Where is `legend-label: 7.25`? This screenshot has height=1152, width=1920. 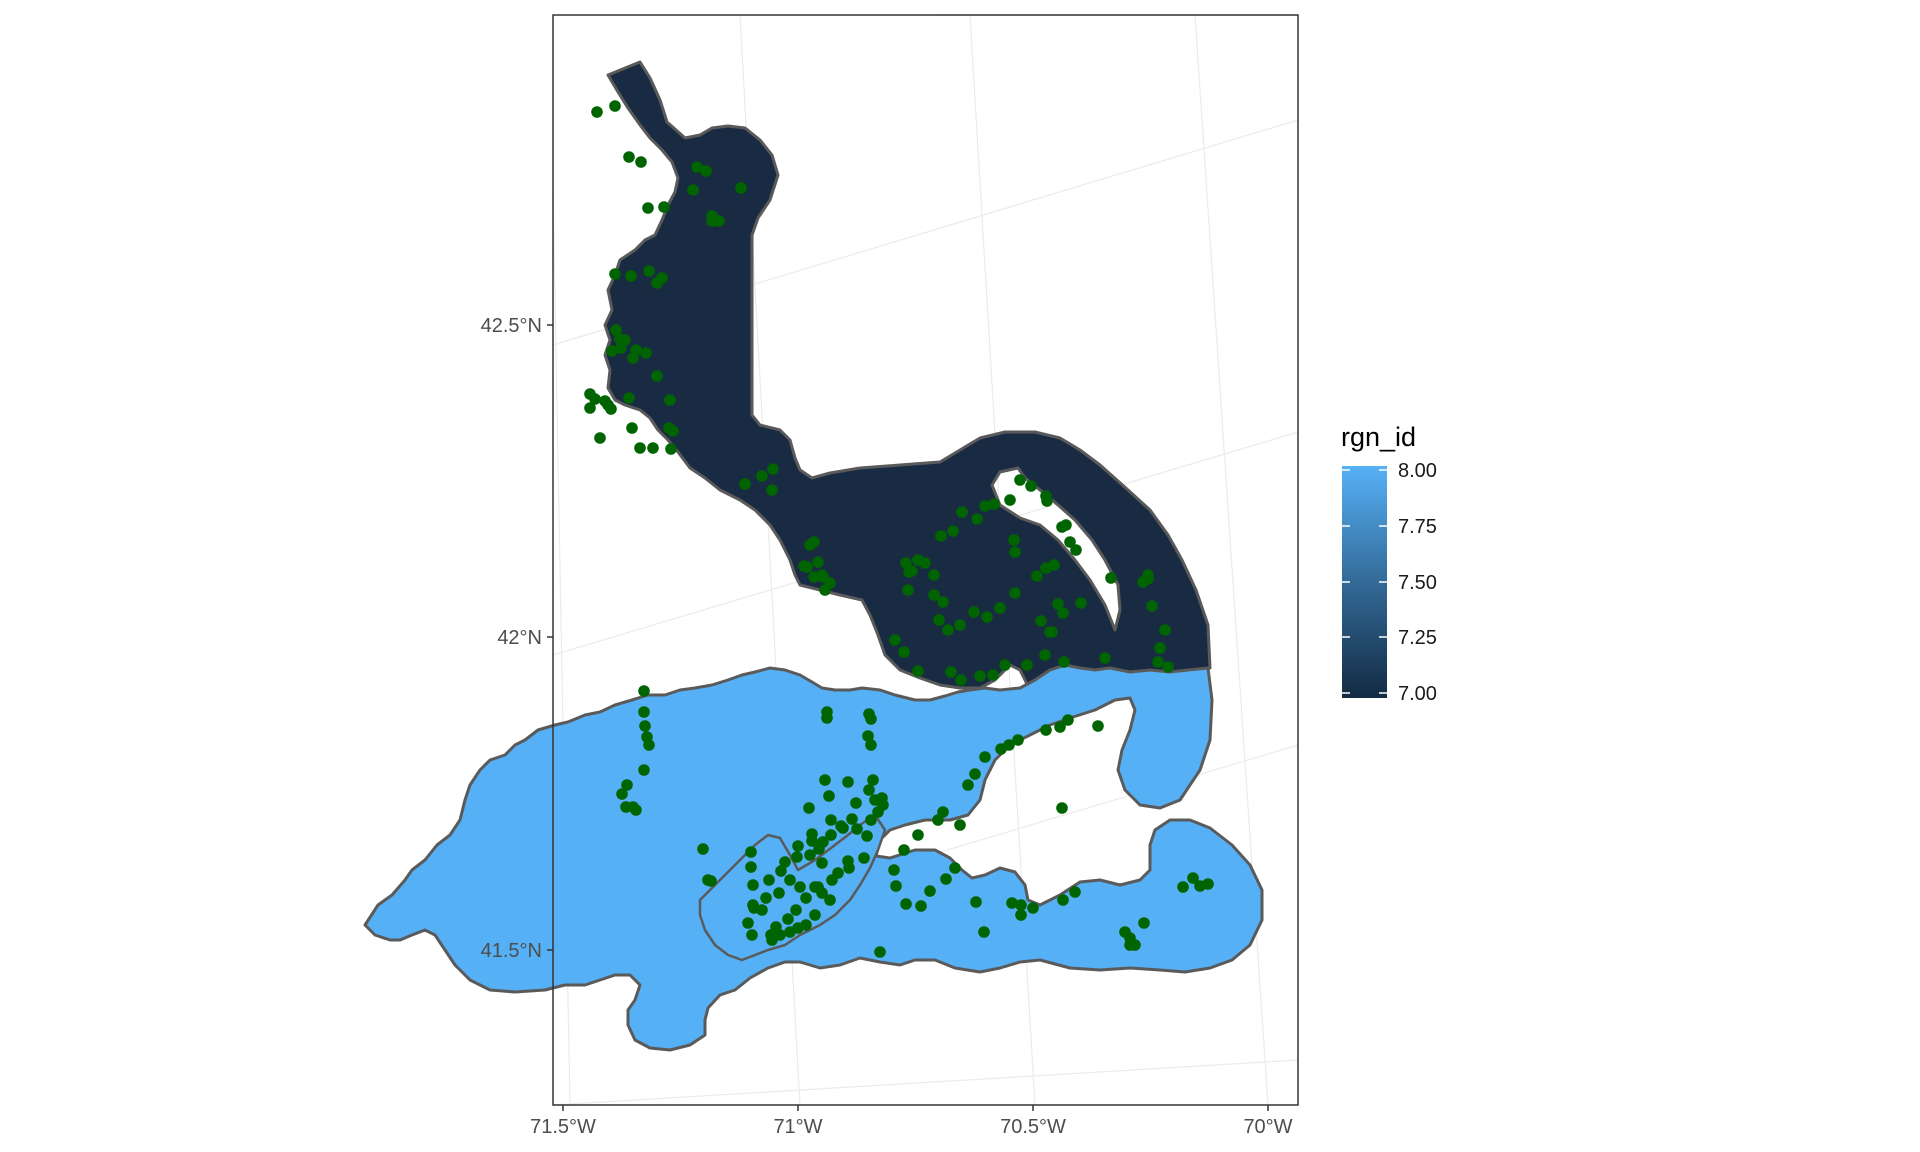
legend-label: 7.25 is located at coordinates (1417, 638).